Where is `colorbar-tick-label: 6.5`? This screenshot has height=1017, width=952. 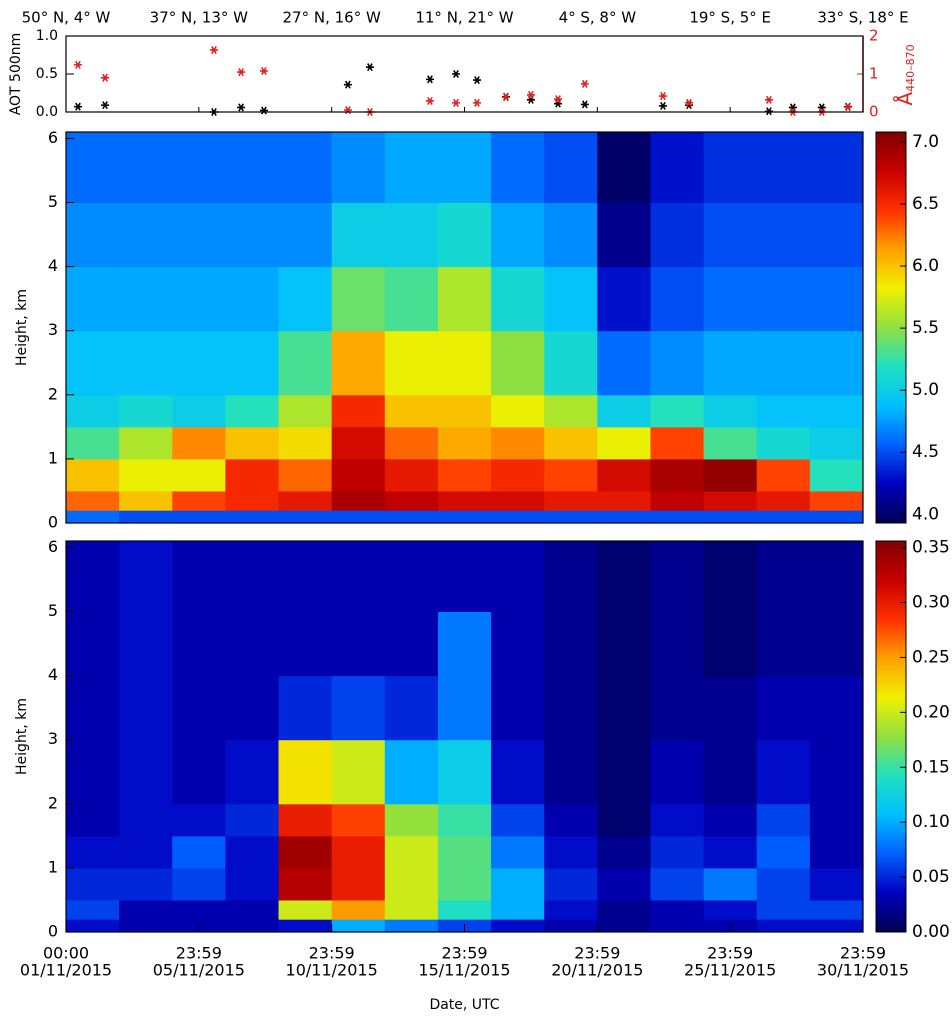
colorbar-tick-label: 6.5 is located at coordinates (925, 204).